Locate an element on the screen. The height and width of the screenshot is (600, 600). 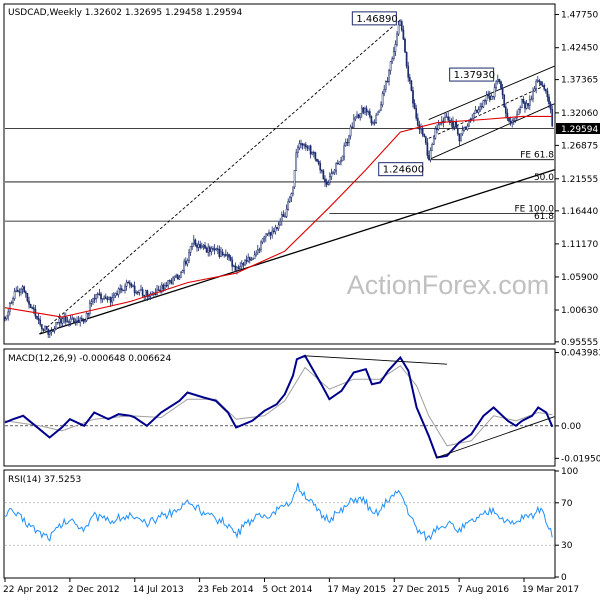
level-label: FE 61.8 is located at coordinates (537, 156).